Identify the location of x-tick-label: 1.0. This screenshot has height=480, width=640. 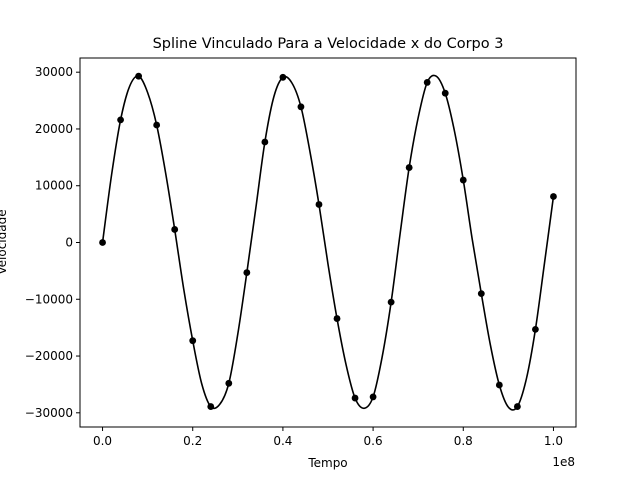
(553, 441).